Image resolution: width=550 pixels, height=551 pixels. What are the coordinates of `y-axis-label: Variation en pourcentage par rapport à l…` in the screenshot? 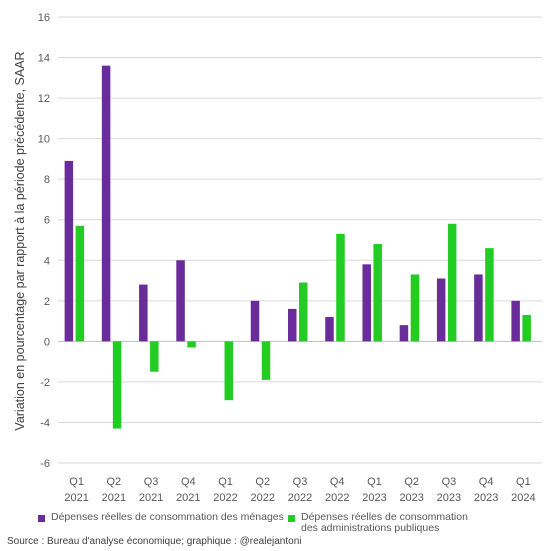 It's located at (20, 240).